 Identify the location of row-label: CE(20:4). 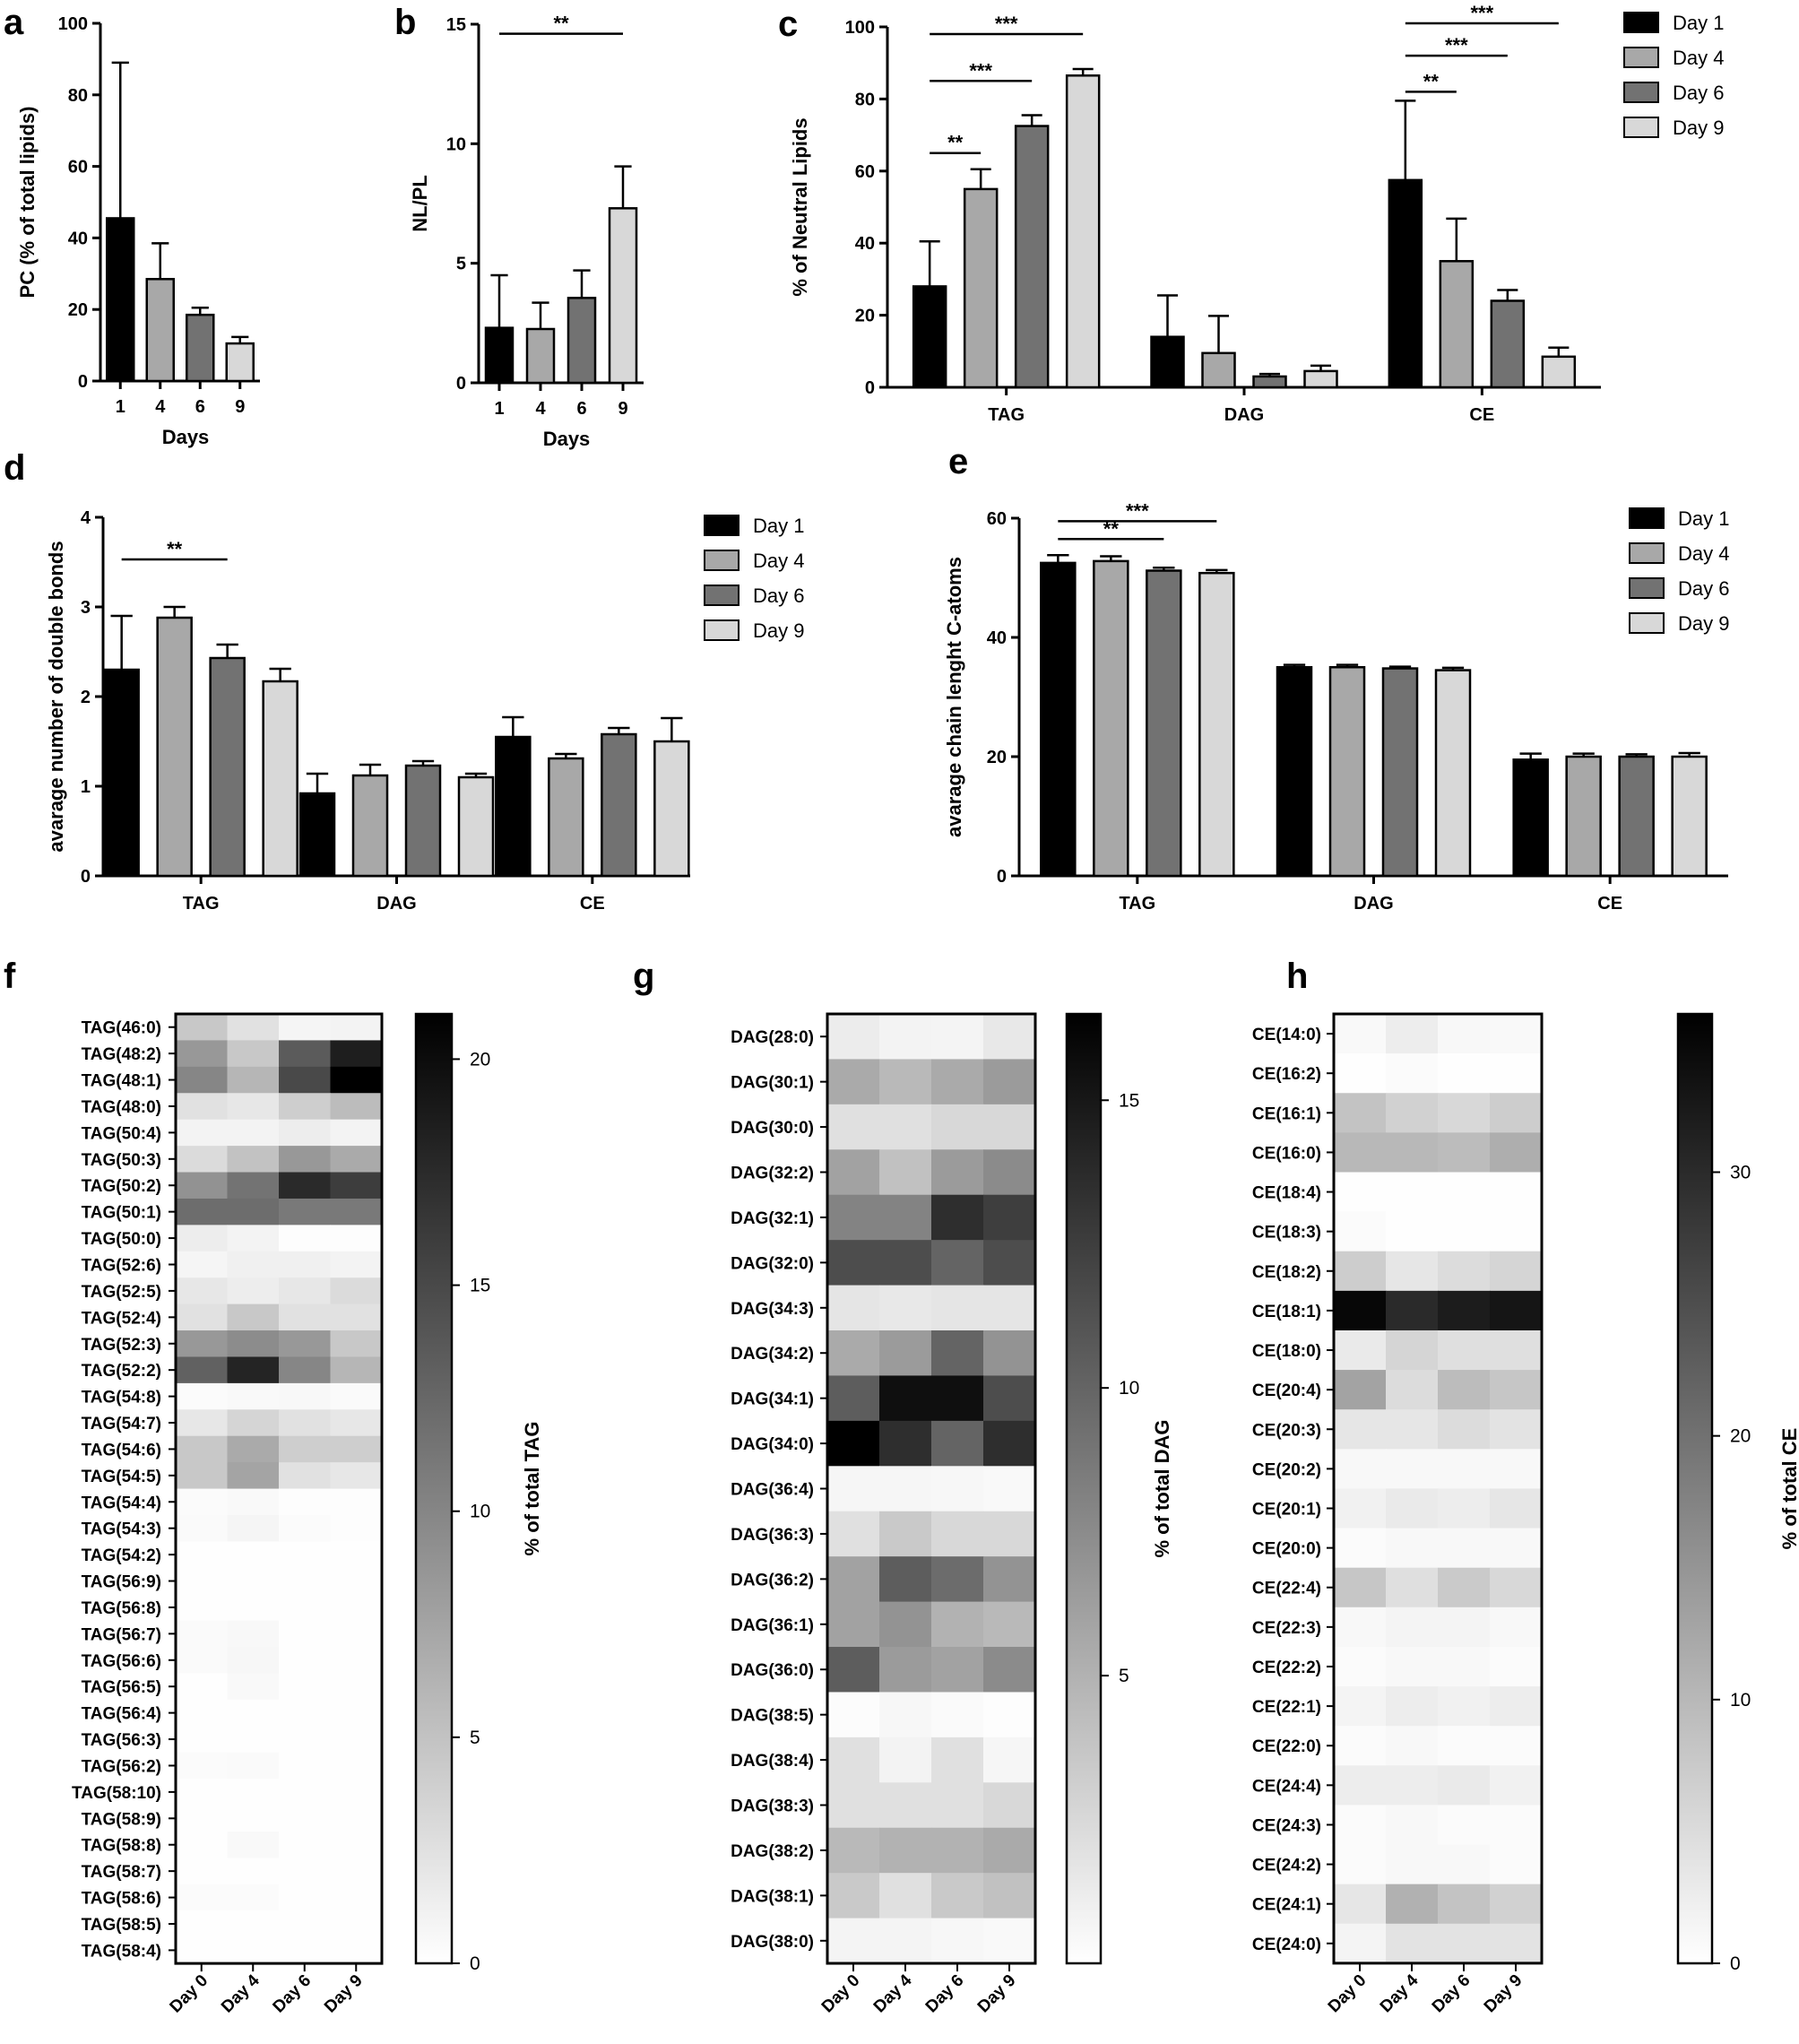
(1287, 1390).